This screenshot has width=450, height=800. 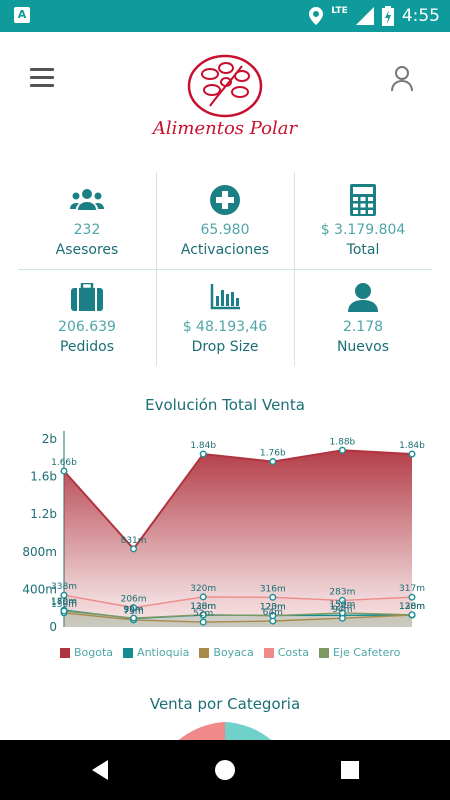 I want to click on legend-item: Bogota, so click(x=86, y=652).